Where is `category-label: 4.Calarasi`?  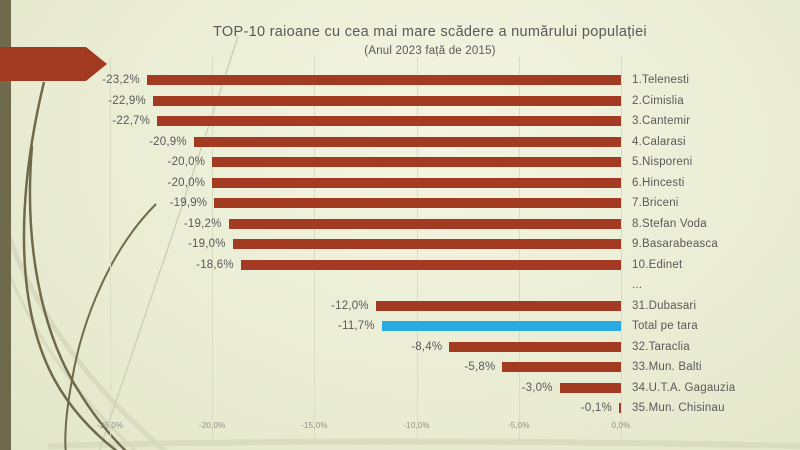
category-label: 4.Calarasi is located at coordinates (659, 141).